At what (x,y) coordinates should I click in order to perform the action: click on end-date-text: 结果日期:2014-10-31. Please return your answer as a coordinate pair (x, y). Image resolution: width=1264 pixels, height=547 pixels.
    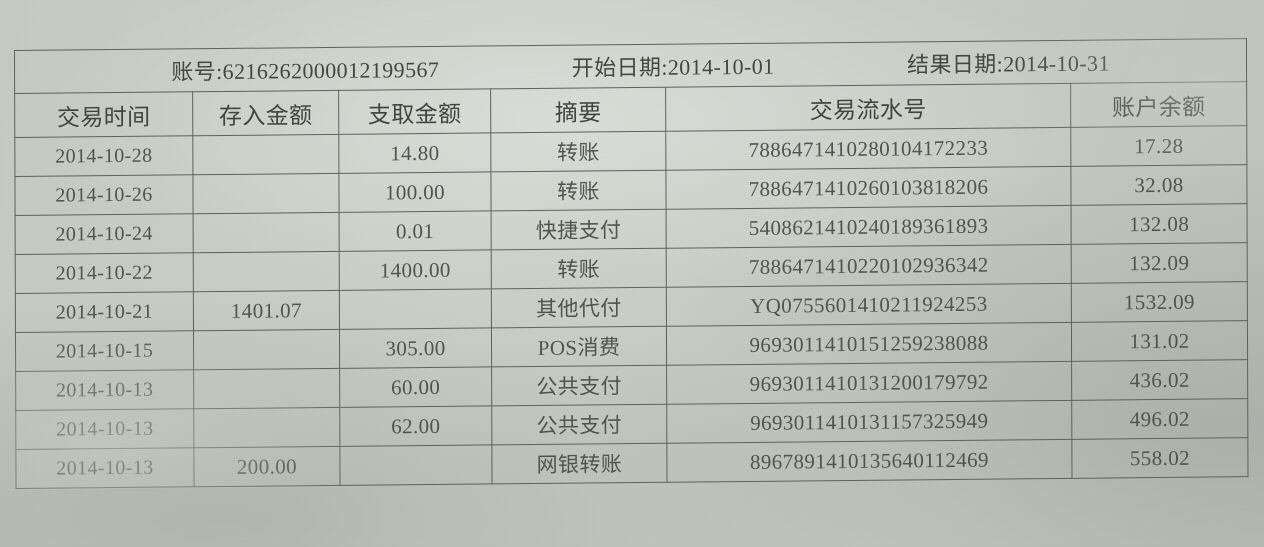
    Looking at the image, I should click on (1008, 64).